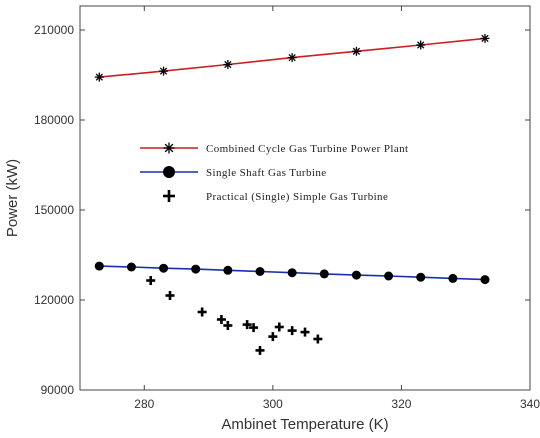  I want to click on legend-label: Single Shaft Gas Turbine, so click(266, 173).